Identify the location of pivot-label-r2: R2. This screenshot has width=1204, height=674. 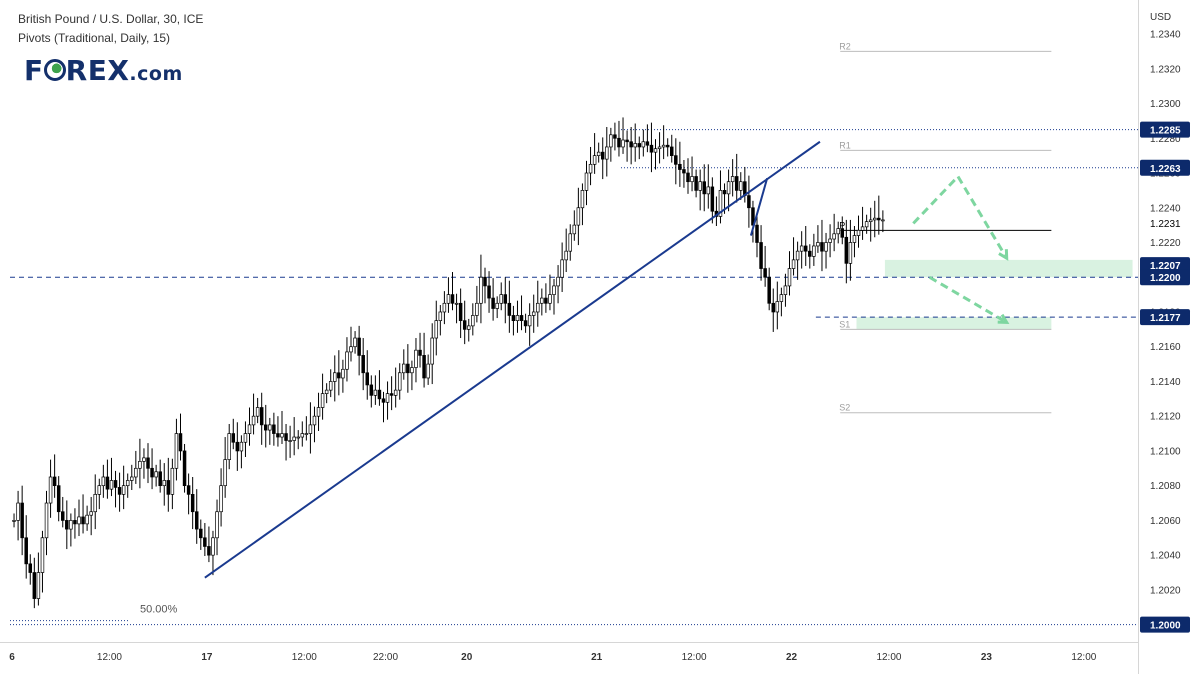
(845, 46).